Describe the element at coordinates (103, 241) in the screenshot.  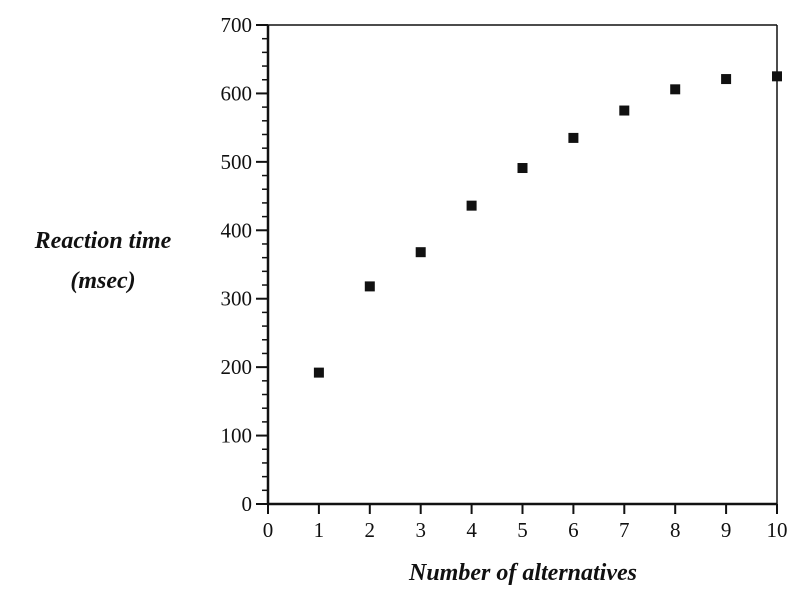
I see `y-axis-label-line-1: Reaction time` at that location.